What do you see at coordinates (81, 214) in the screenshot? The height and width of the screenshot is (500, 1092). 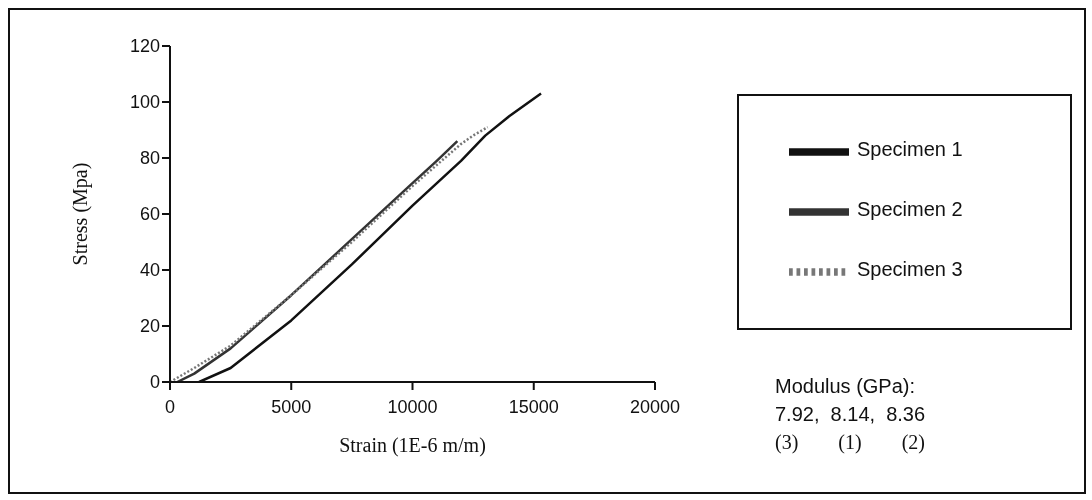 I see `y-axis-title: Stress (Mpa)` at bounding box center [81, 214].